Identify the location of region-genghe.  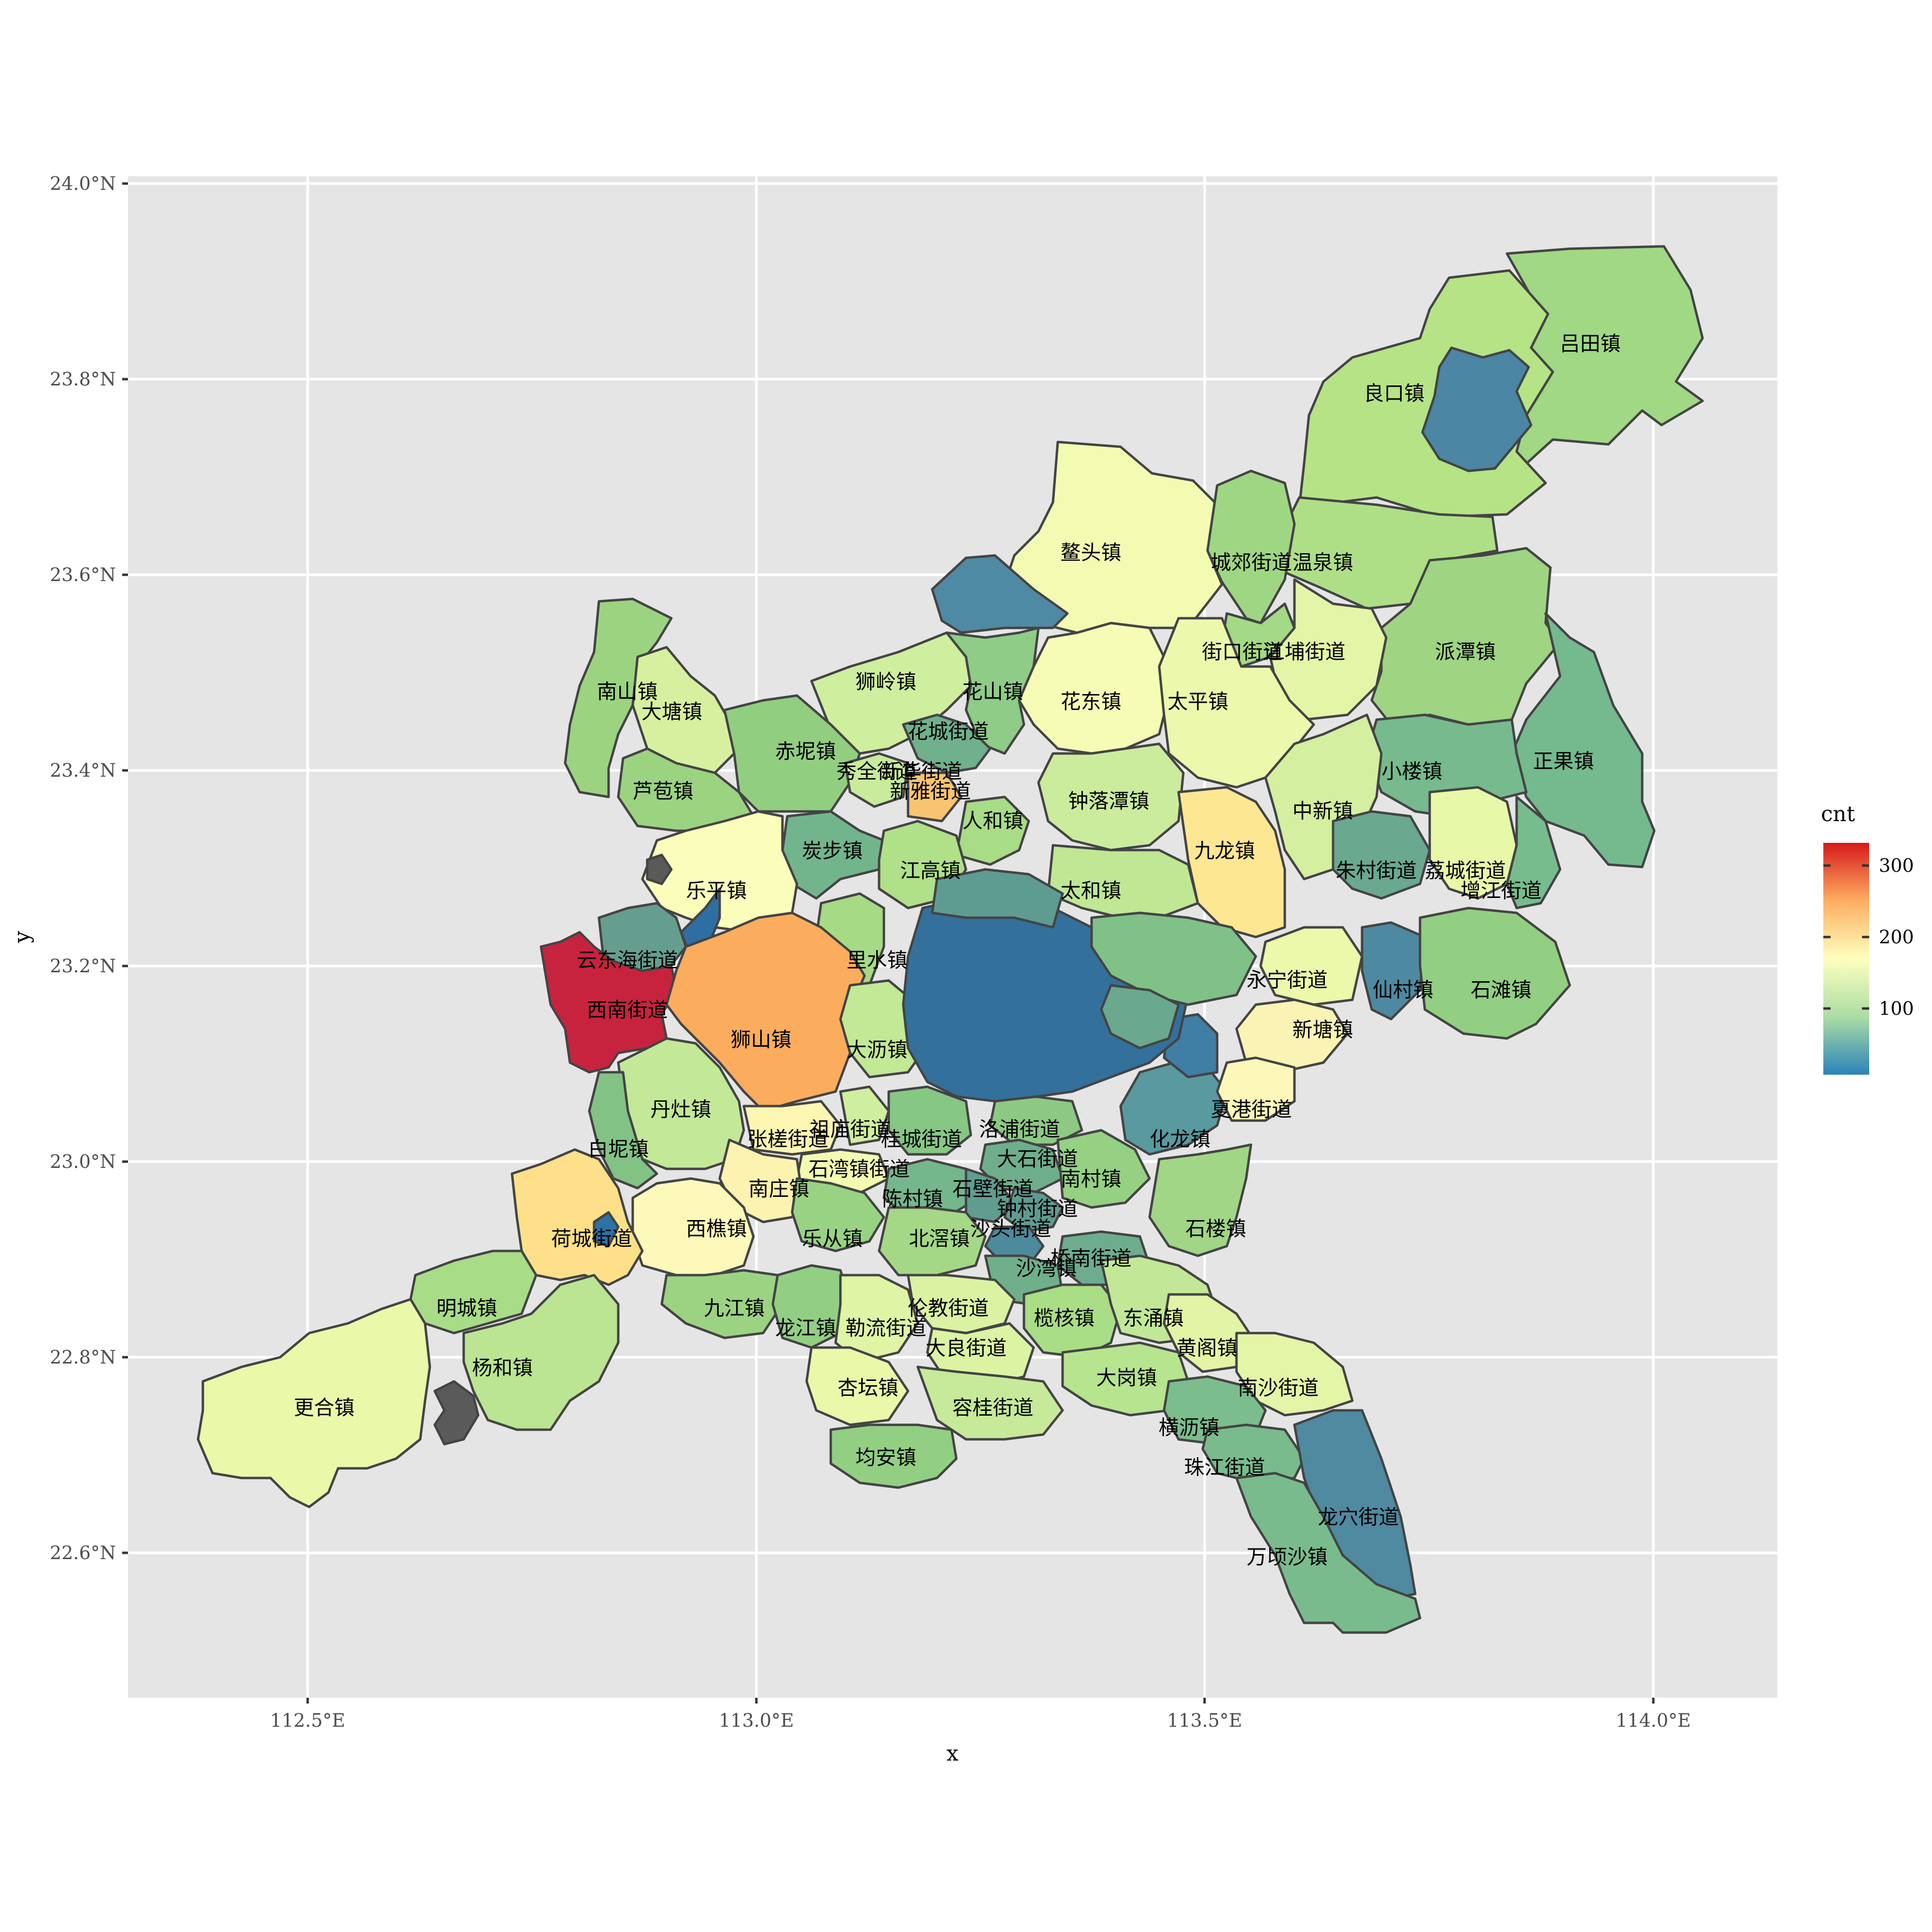
(314, 1403).